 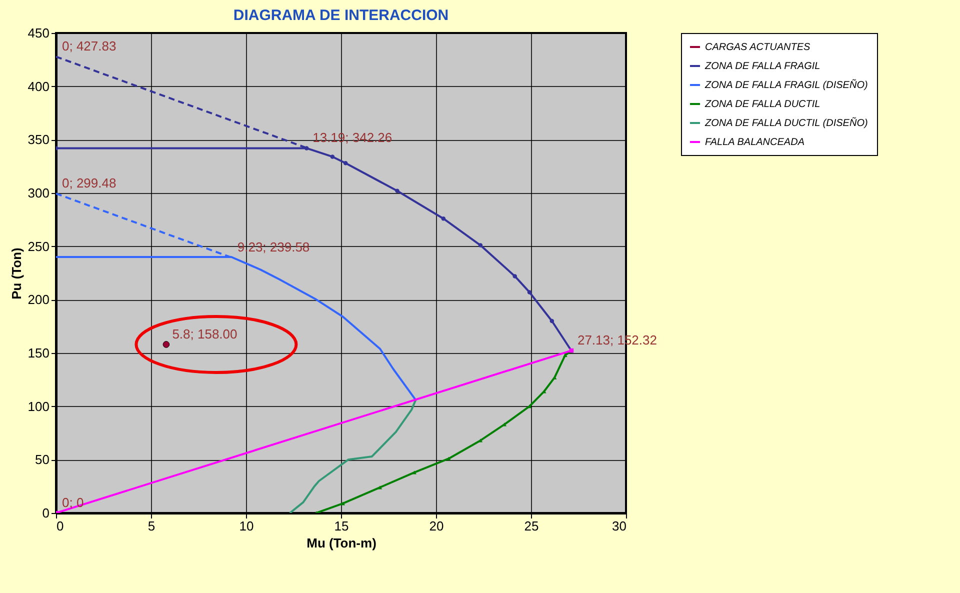 I want to click on x-tick-label: 15, so click(x=341, y=526).